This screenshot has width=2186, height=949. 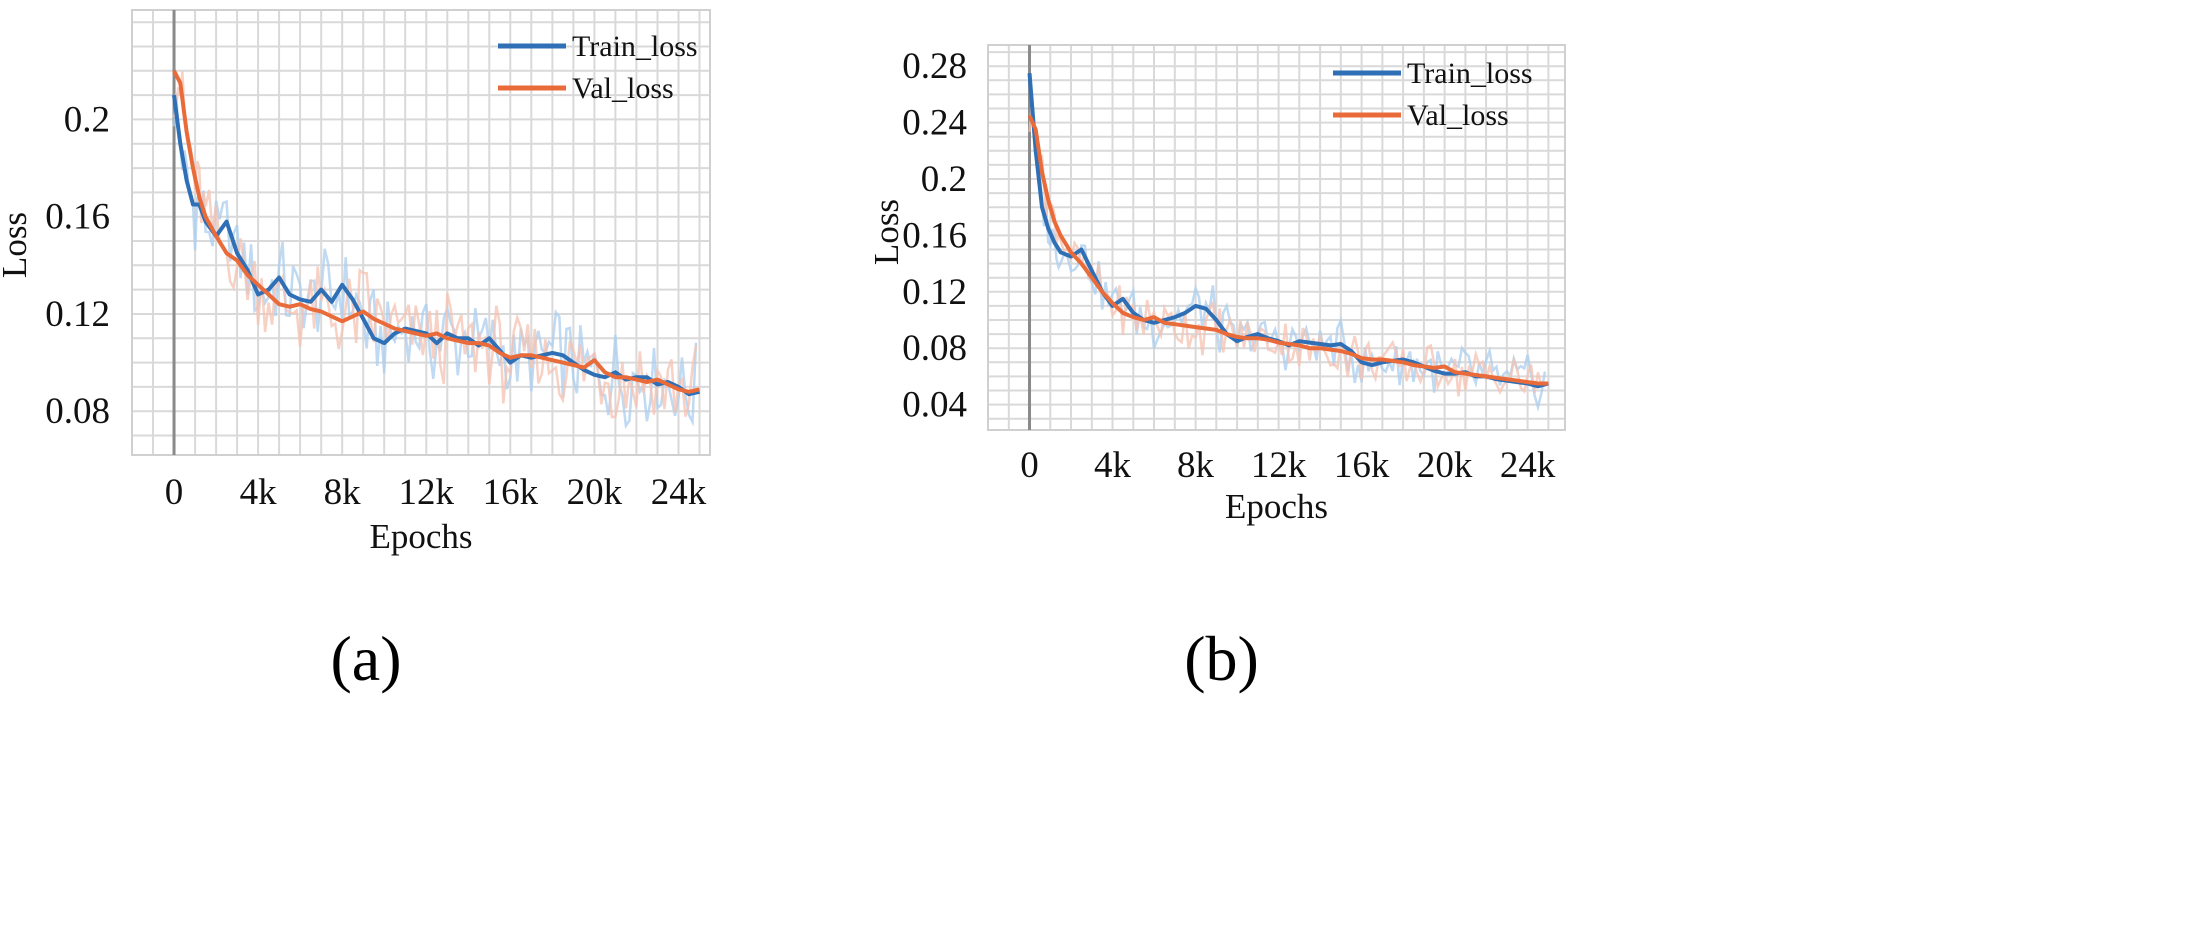 I want to click on grid, so click(x=420, y=232).